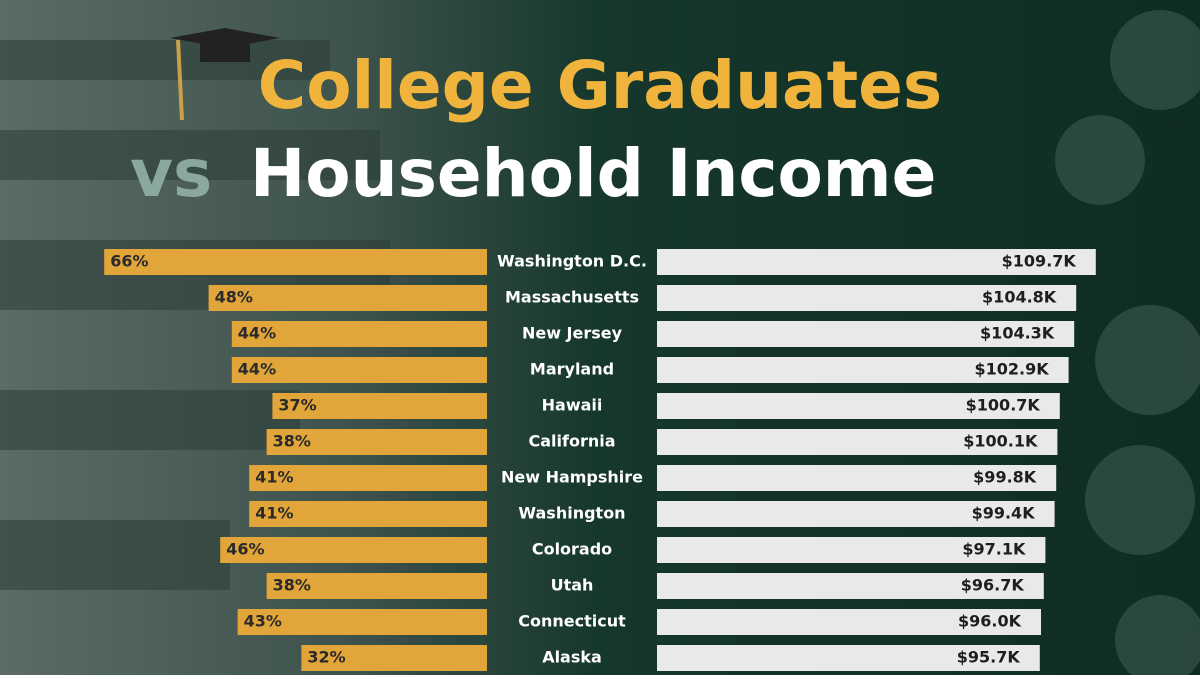 This screenshot has height=679, width=1200. Describe the element at coordinates (1004, 513) in the screenshot. I see `value-label: $99.4K` at that location.